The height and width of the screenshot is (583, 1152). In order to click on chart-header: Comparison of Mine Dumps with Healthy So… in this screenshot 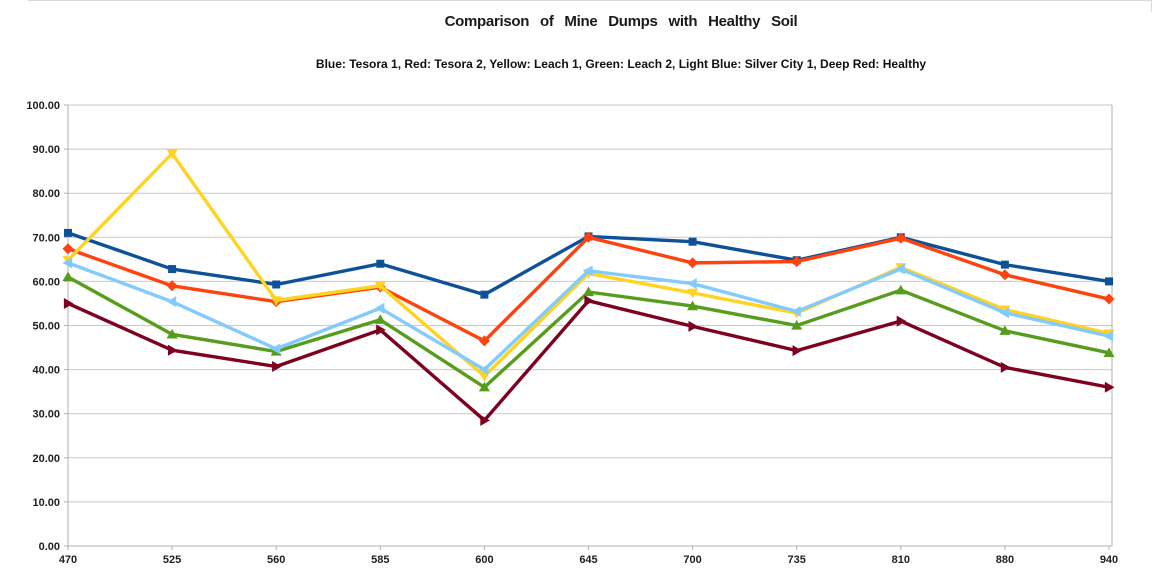, I will do `click(621, 35)`.